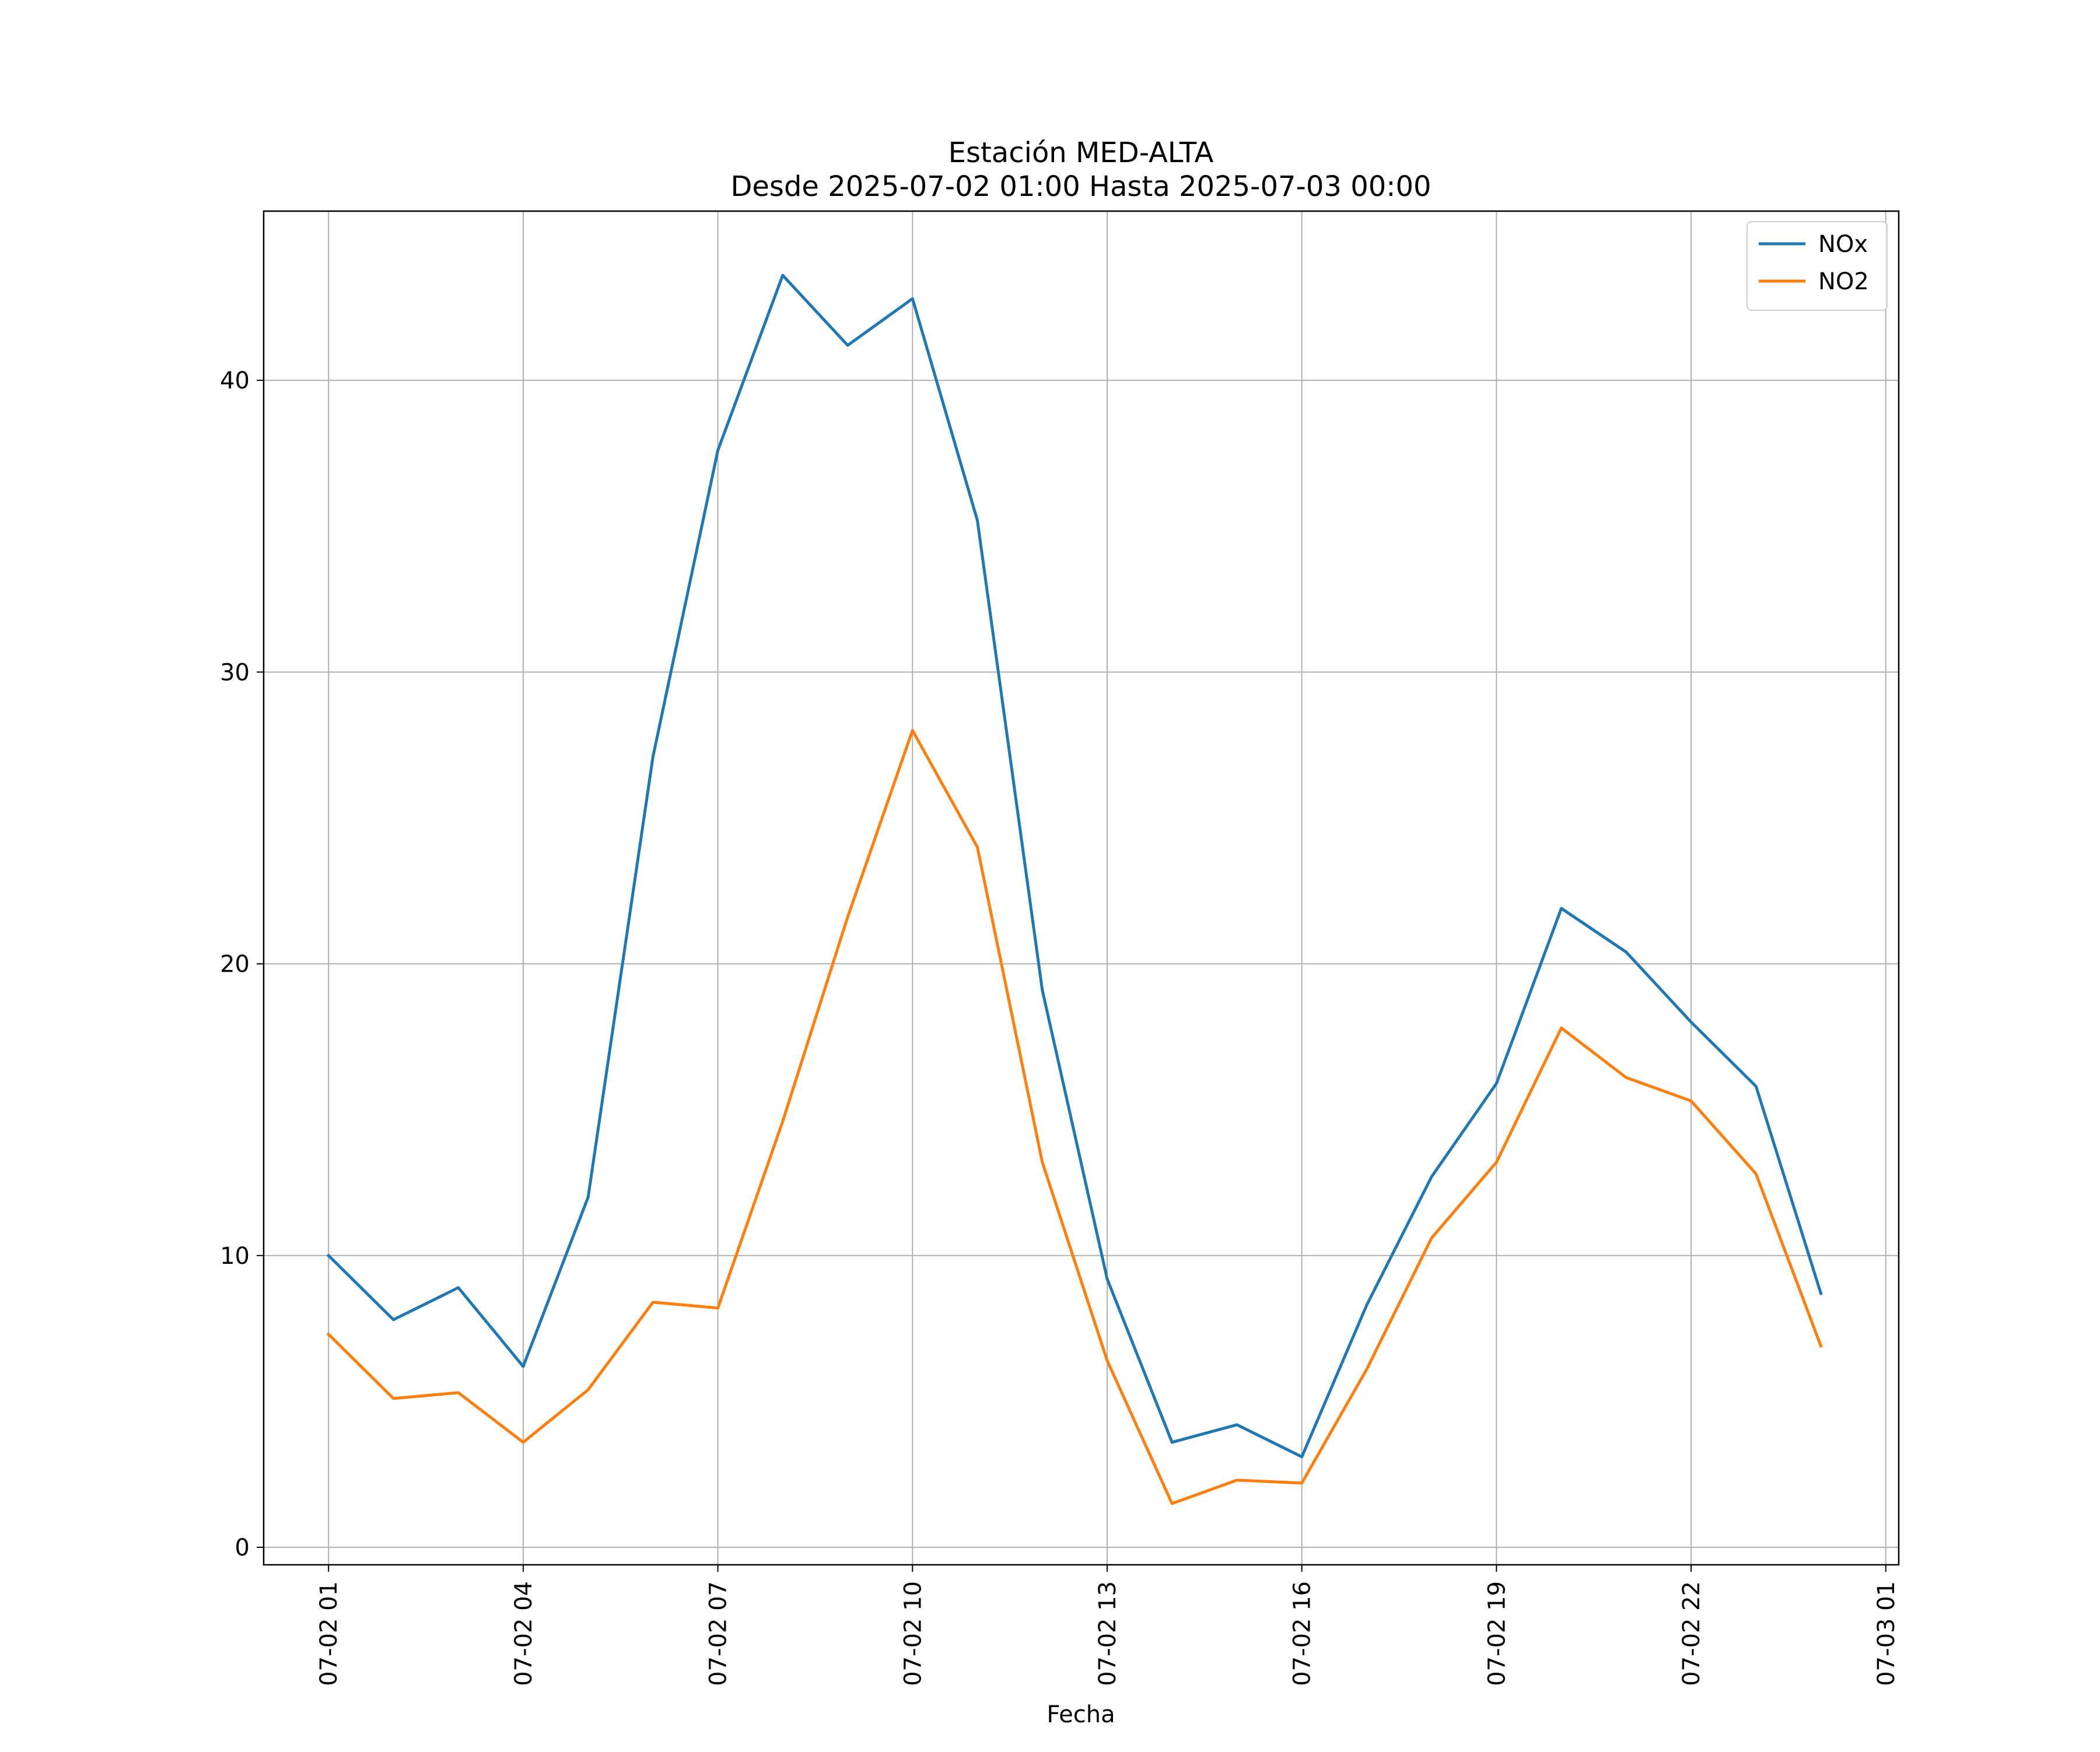 This screenshot has width=2100, height=1752. What do you see at coordinates (235, 1256) in the screenshot?
I see `y-tick-label: 10` at bounding box center [235, 1256].